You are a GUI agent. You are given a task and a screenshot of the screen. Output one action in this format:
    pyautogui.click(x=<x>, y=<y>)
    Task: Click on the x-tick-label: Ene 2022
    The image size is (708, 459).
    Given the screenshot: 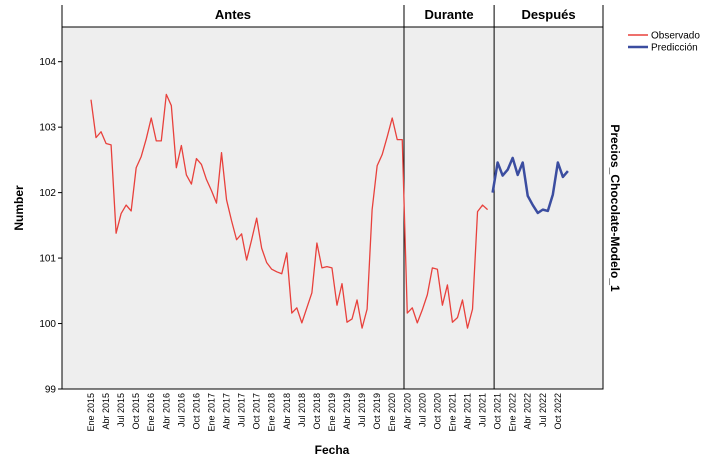 What is the action you would take?
    pyautogui.click(x=513, y=412)
    